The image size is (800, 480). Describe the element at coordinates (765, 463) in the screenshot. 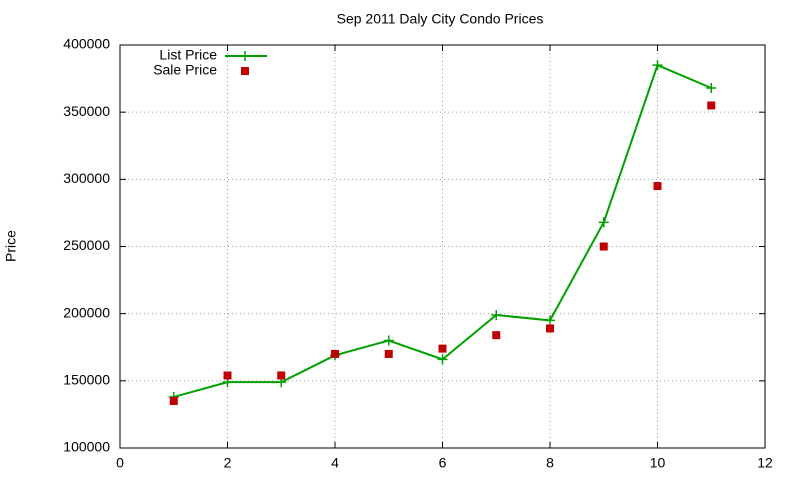

I see `x-tick-label: 12` at that location.